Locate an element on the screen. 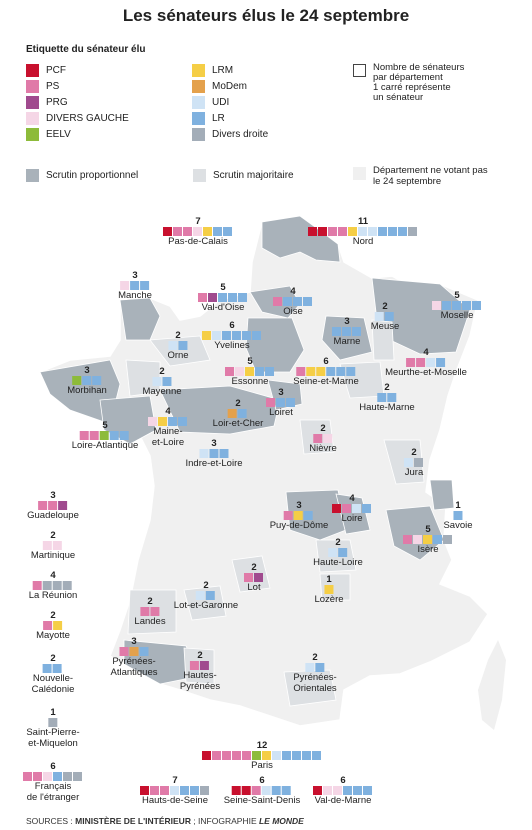  seat-count-pyrenees-orientales: 2 is located at coordinates (315, 657).